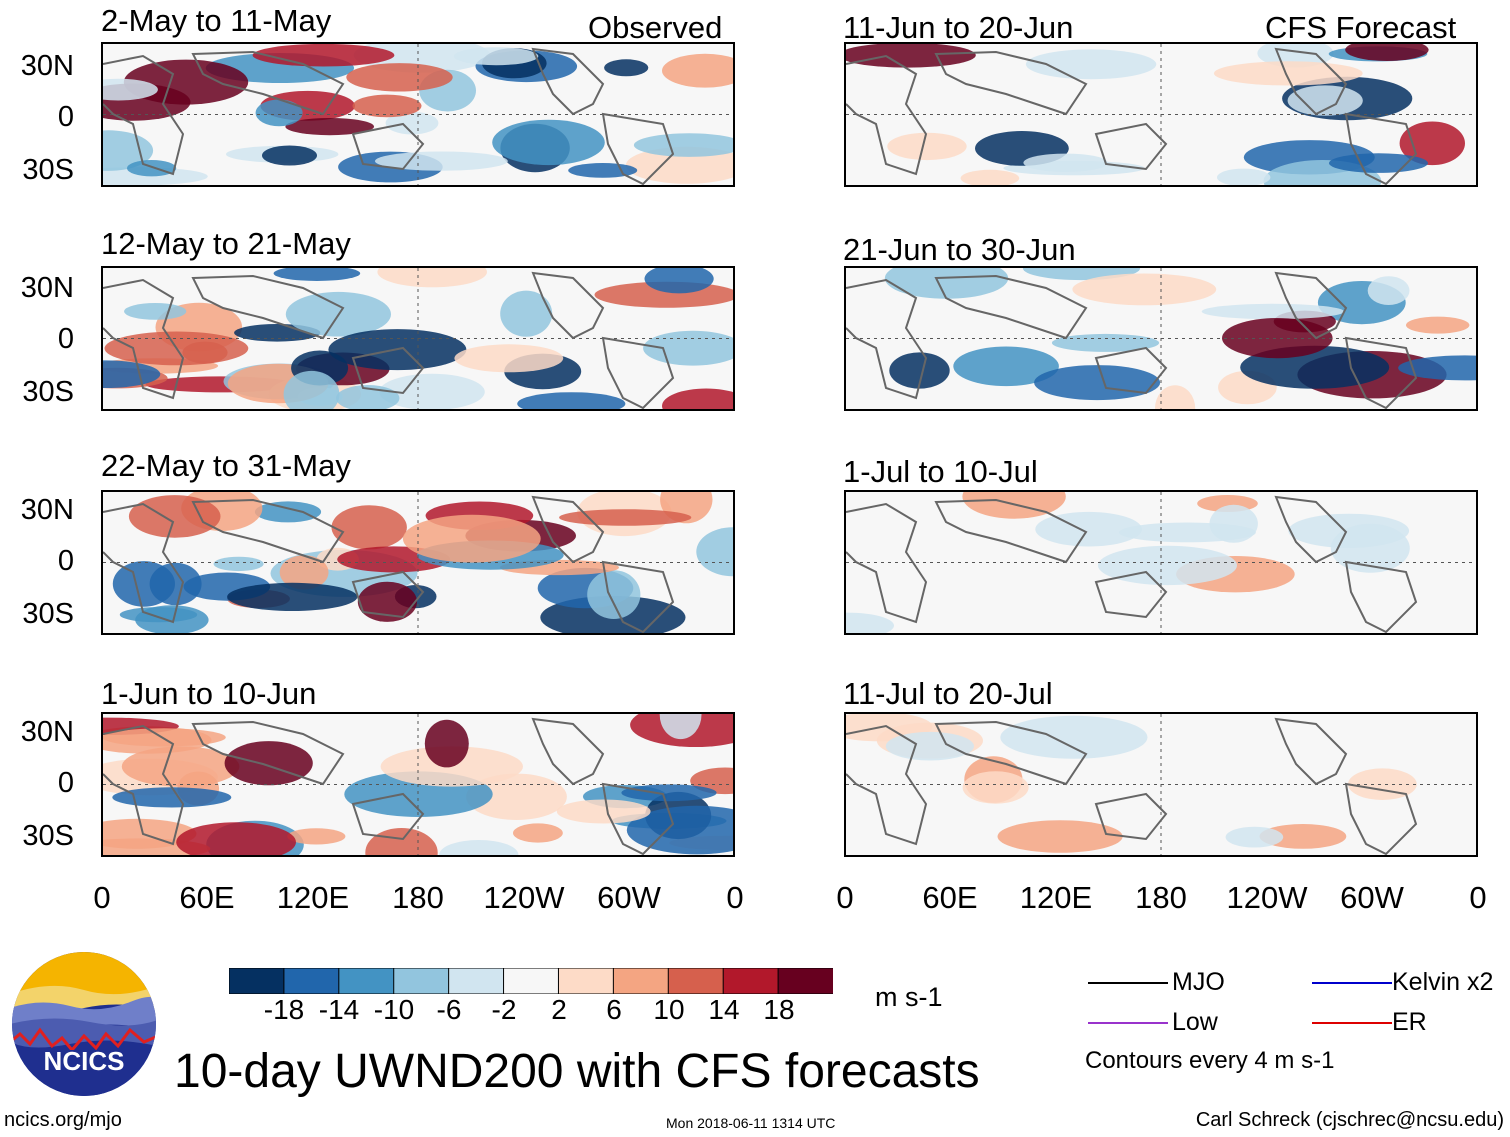  Describe the element at coordinates (559, 1009) in the screenshot. I see `colorbar-label-2: 2` at that location.